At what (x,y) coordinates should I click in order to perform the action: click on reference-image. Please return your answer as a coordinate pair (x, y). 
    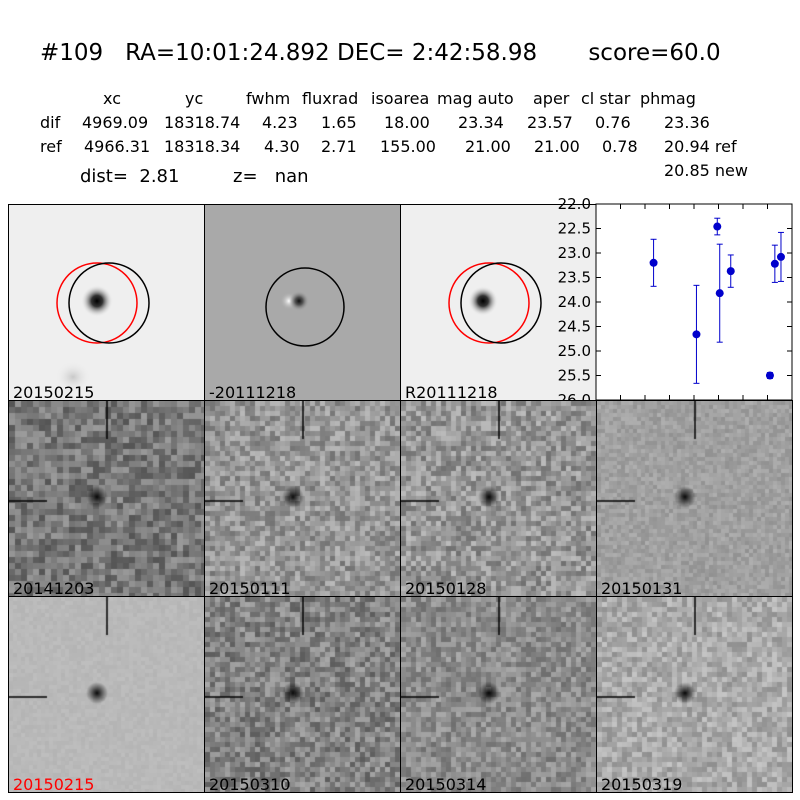
    Looking at the image, I should click on (498, 302).